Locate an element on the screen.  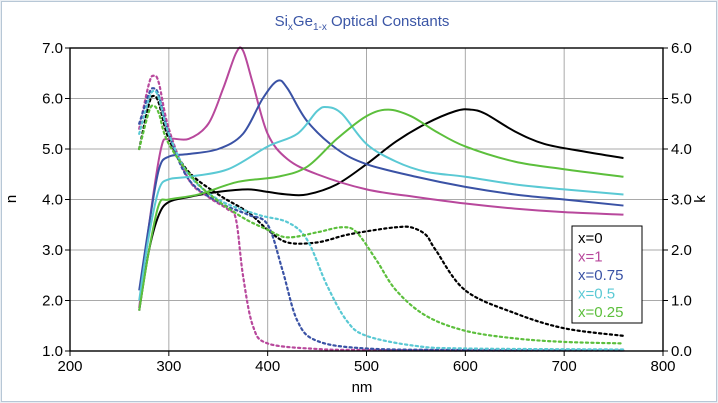
legend-box is located at coordinates (607, 274).